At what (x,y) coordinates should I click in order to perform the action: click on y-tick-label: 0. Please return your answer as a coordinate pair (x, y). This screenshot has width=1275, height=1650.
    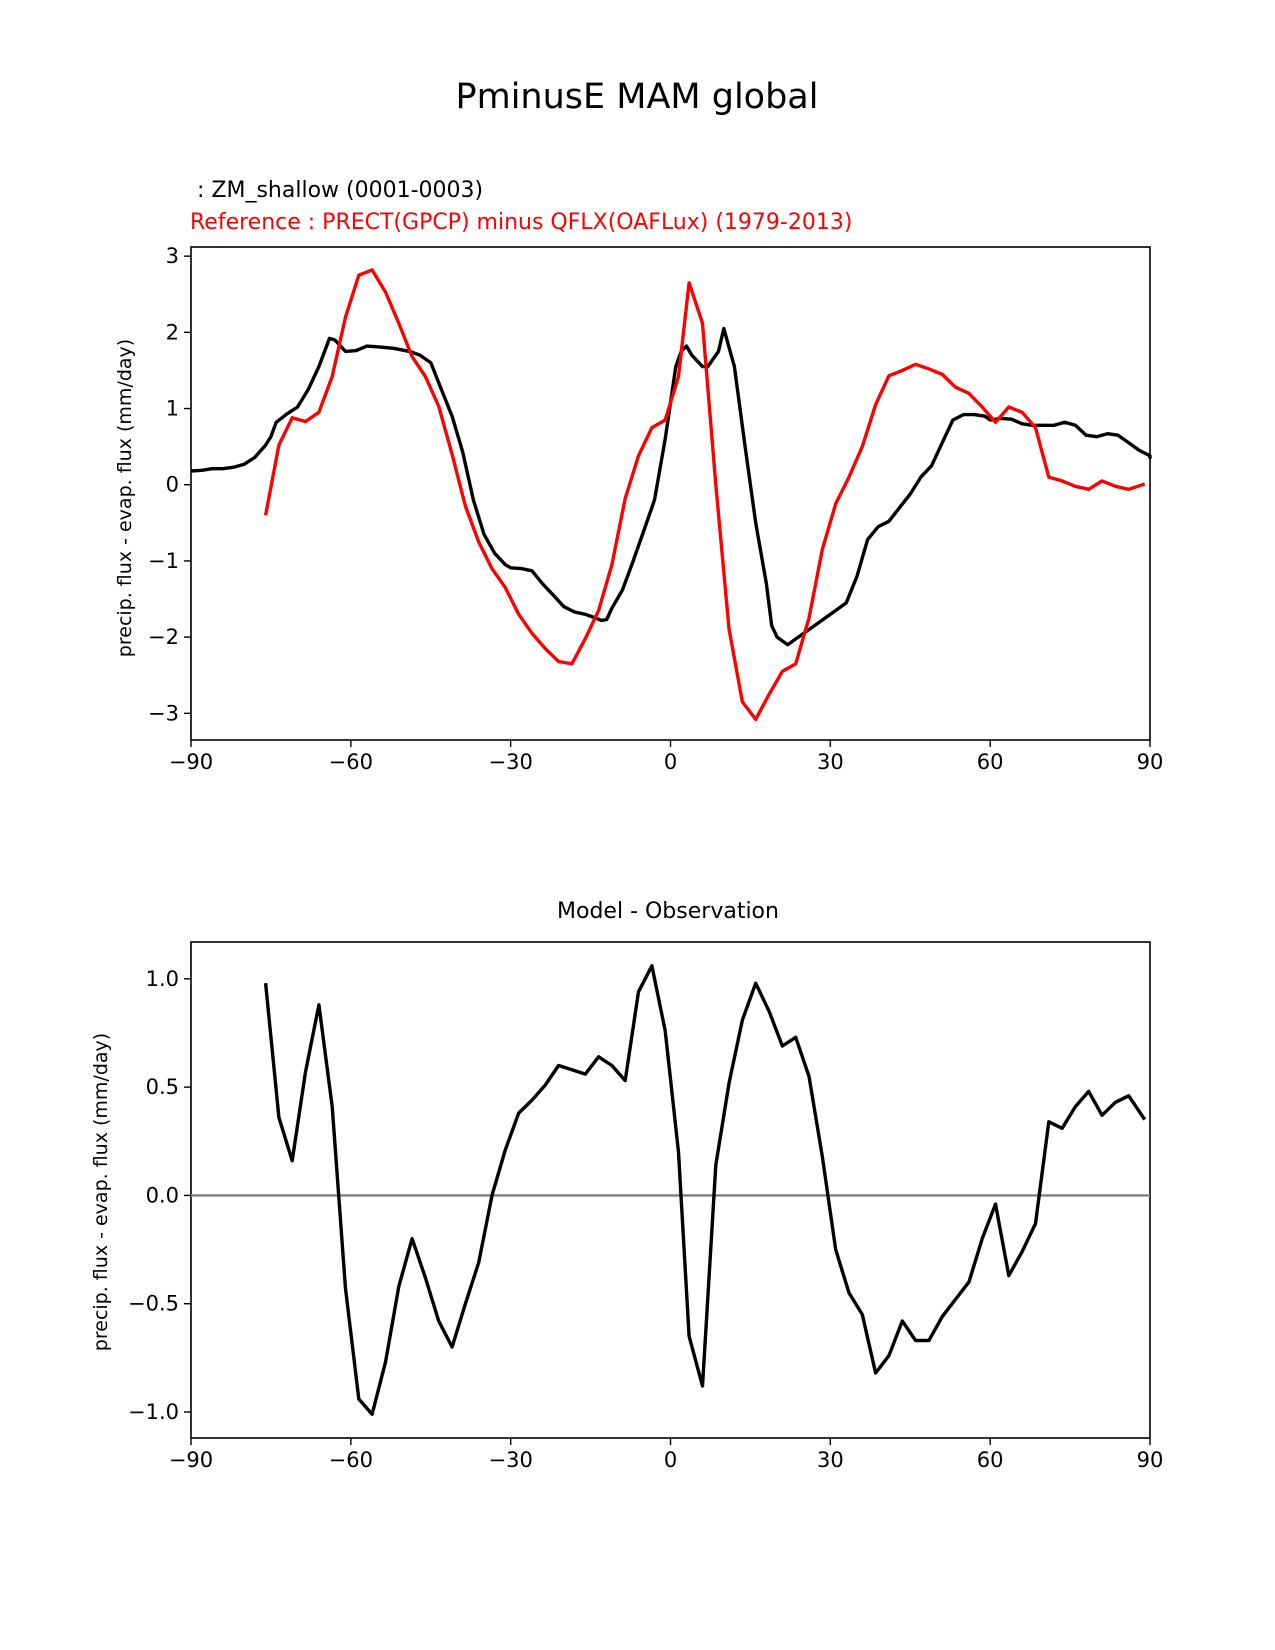
    Looking at the image, I should click on (172, 485).